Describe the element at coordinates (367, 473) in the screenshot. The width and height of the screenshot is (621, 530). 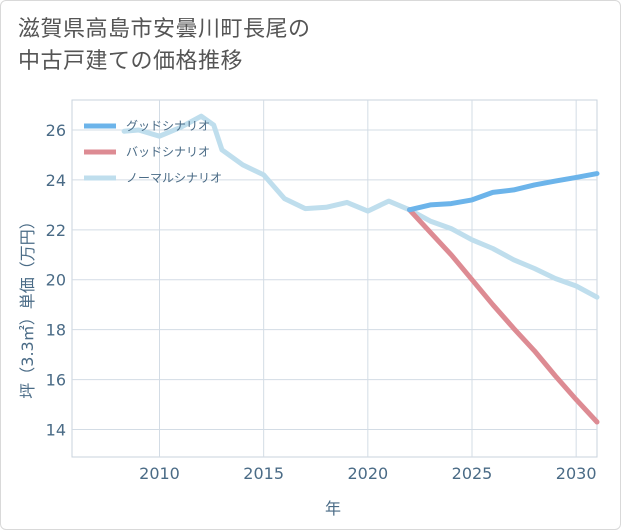
I see `x-tick-label: 2020` at that location.